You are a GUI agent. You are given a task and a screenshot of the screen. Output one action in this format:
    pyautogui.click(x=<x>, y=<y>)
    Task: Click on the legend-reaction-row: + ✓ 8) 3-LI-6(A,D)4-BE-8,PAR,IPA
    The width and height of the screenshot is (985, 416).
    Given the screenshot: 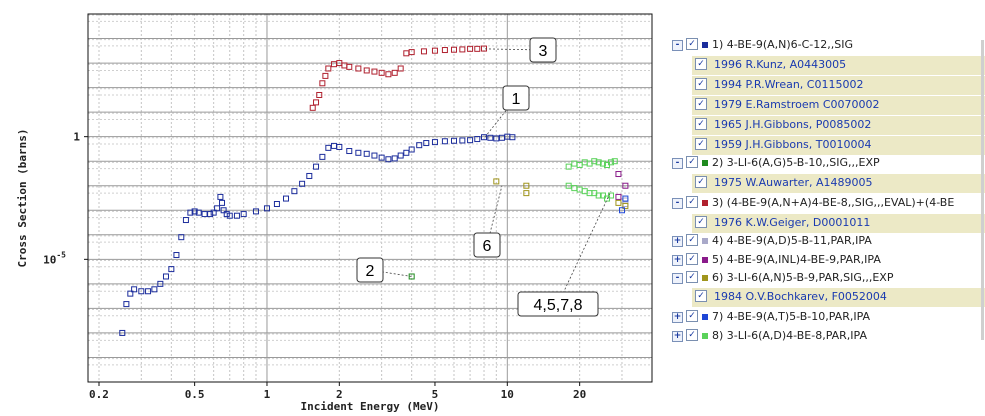 What is the action you would take?
    pyautogui.click(x=827, y=336)
    